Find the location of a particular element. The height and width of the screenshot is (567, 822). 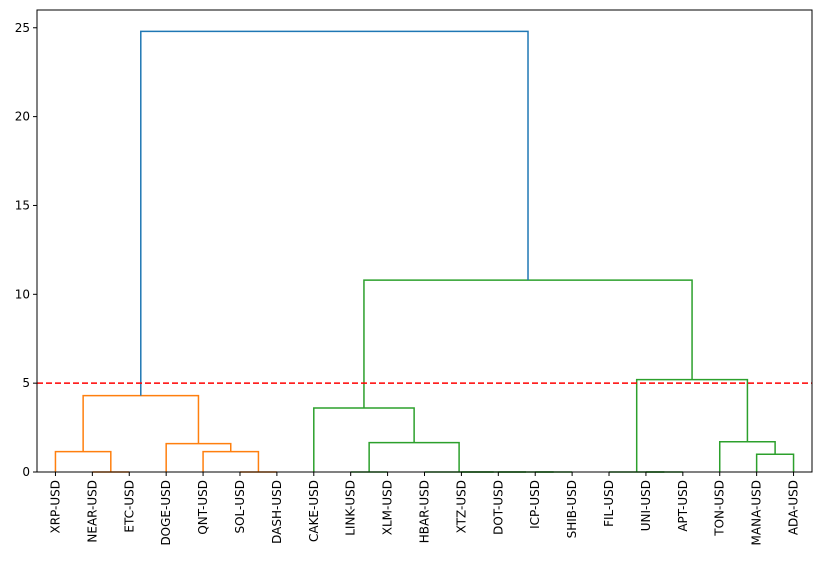

leaf-label: XTZ-USD is located at coordinates (461, 506).